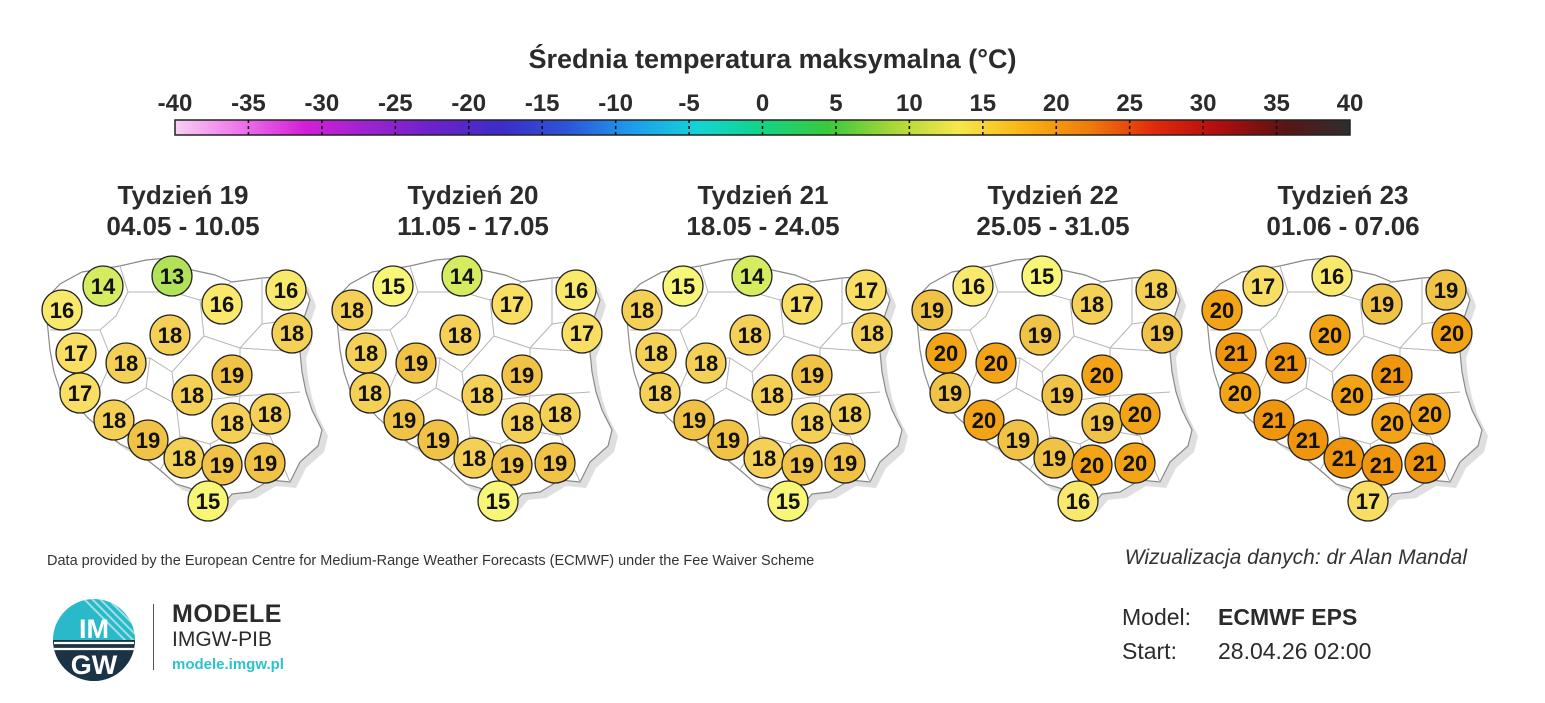  I want to click on temperature-value: 16, so click(286, 290).